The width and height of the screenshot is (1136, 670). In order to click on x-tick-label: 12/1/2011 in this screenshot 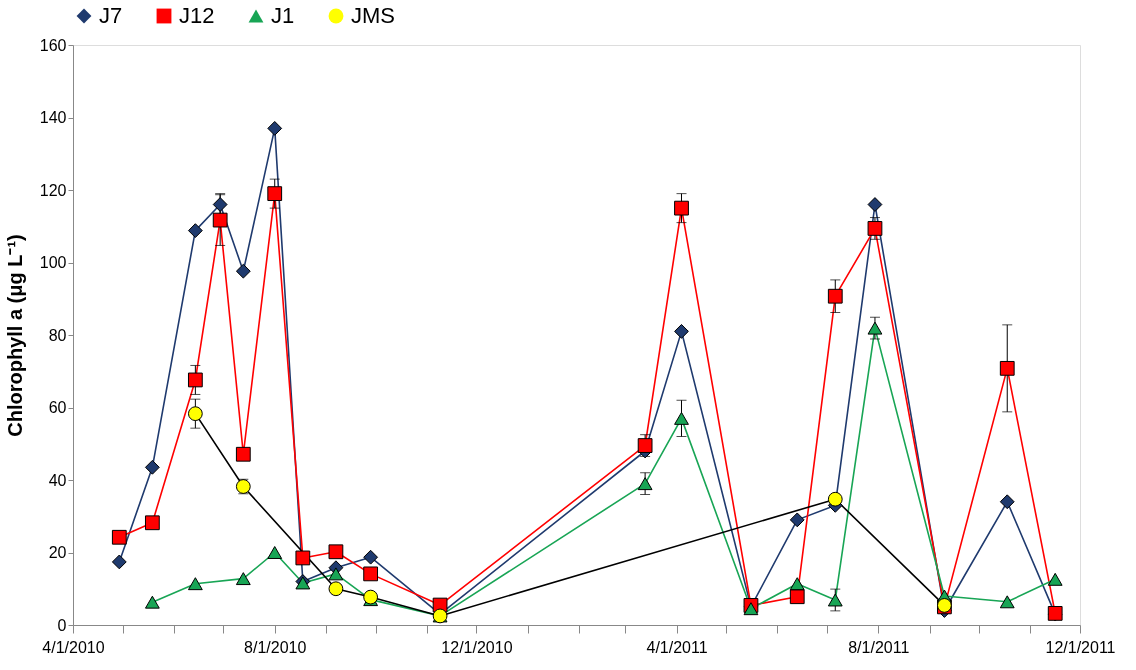, I will do `click(1080, 647)`.